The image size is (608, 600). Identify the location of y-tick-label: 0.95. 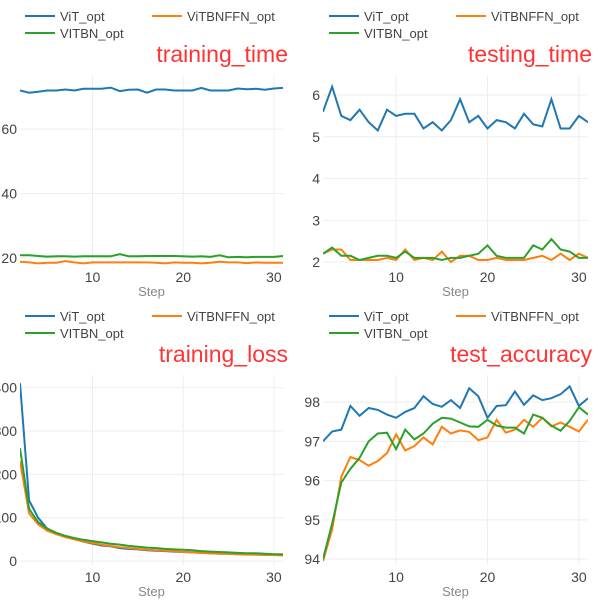
(312, 520).